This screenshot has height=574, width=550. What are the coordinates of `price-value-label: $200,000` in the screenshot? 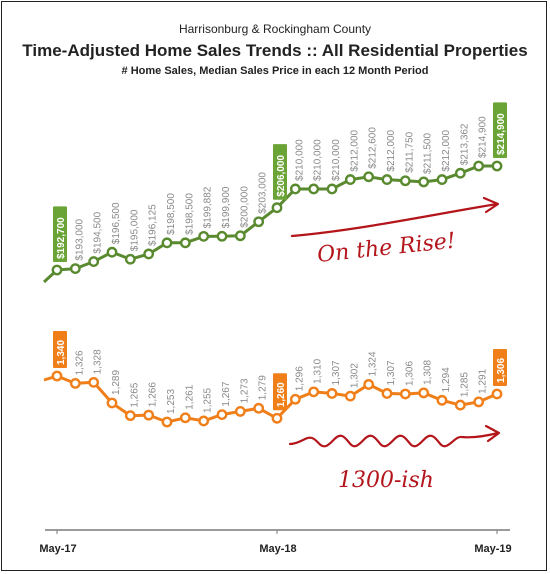 It's located at (244, 207).